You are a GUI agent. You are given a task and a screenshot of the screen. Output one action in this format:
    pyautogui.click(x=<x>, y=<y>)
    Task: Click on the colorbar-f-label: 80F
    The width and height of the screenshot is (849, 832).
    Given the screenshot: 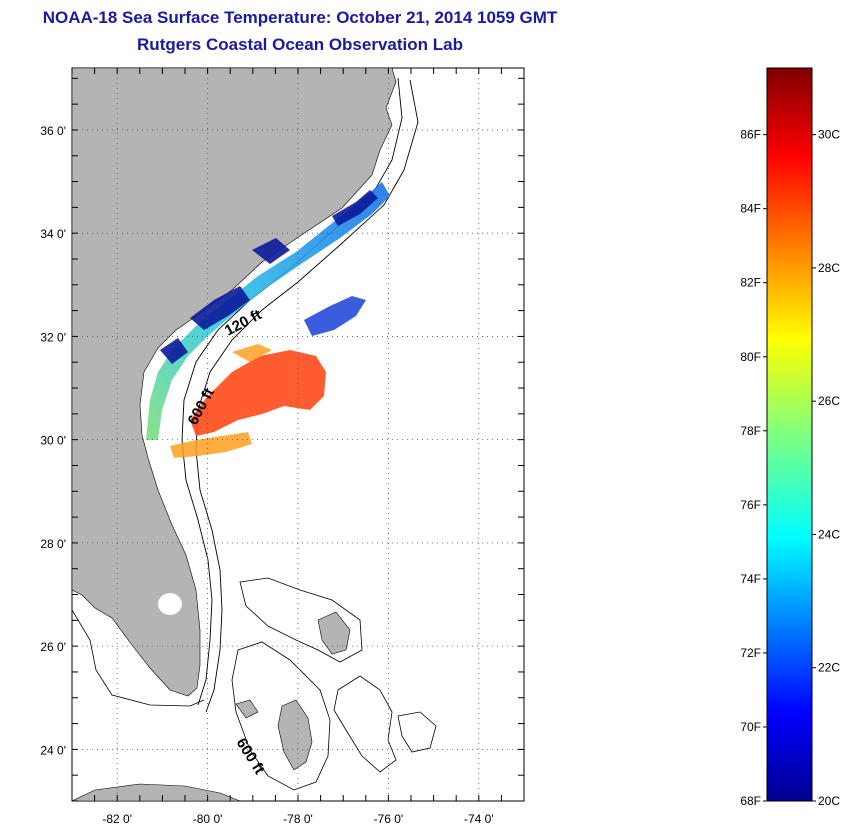 What is the action you would take?
    pyautogui.click(x=750, y=357)
    